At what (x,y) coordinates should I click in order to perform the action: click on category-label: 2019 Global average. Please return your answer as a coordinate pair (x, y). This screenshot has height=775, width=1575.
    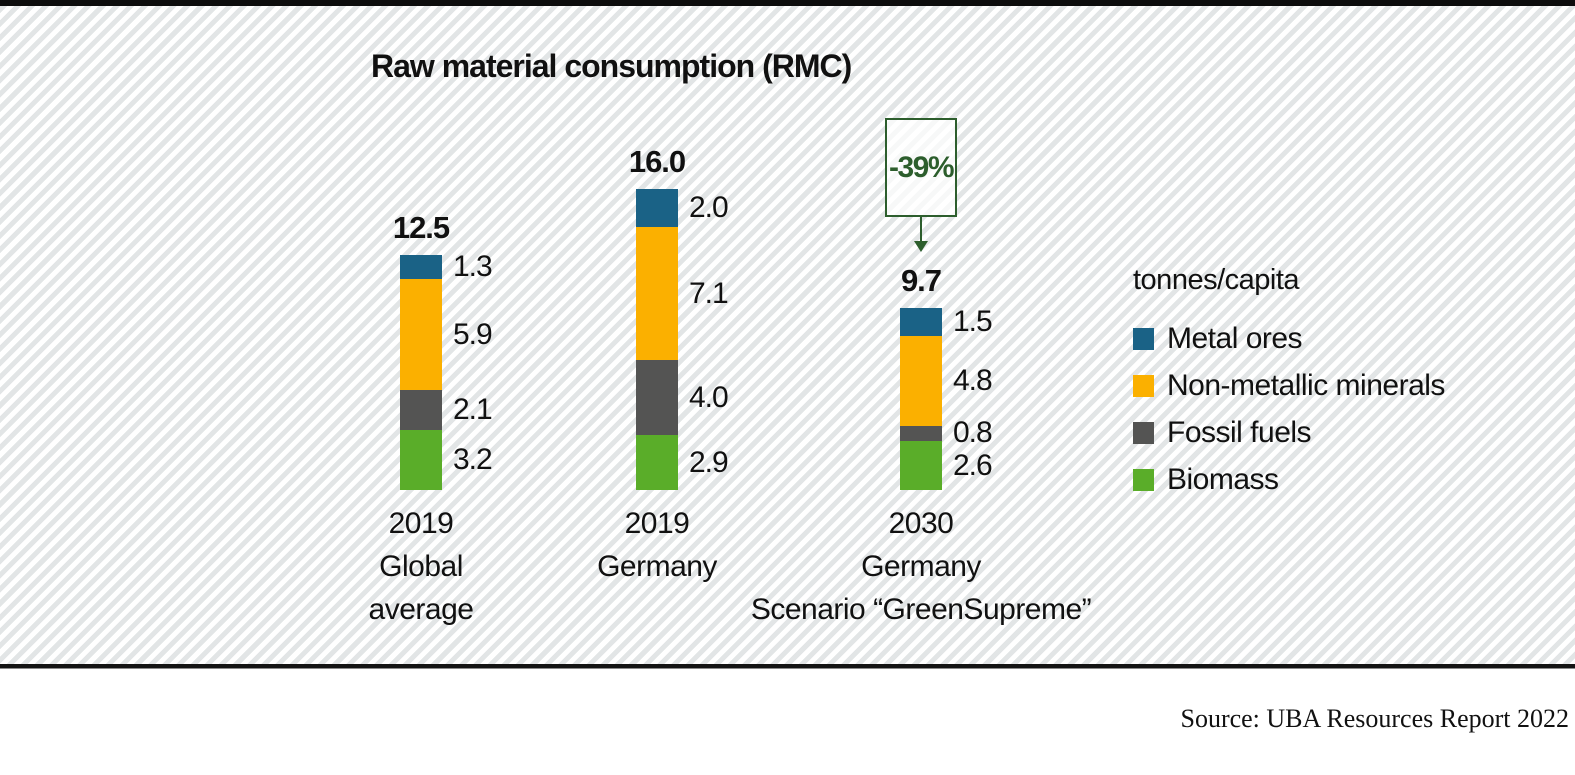
    Looking at the image, I should click on (421, 566).